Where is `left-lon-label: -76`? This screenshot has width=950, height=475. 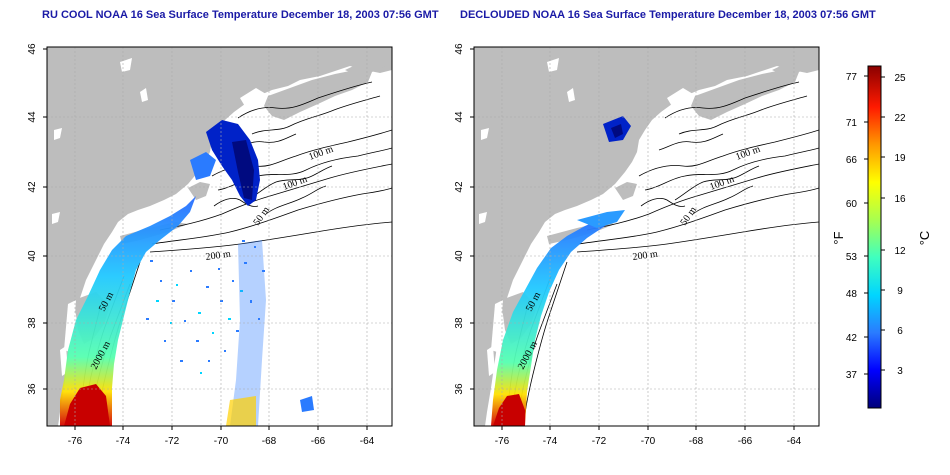 left-lon-label: -76 is located at coordinates (75, 441).